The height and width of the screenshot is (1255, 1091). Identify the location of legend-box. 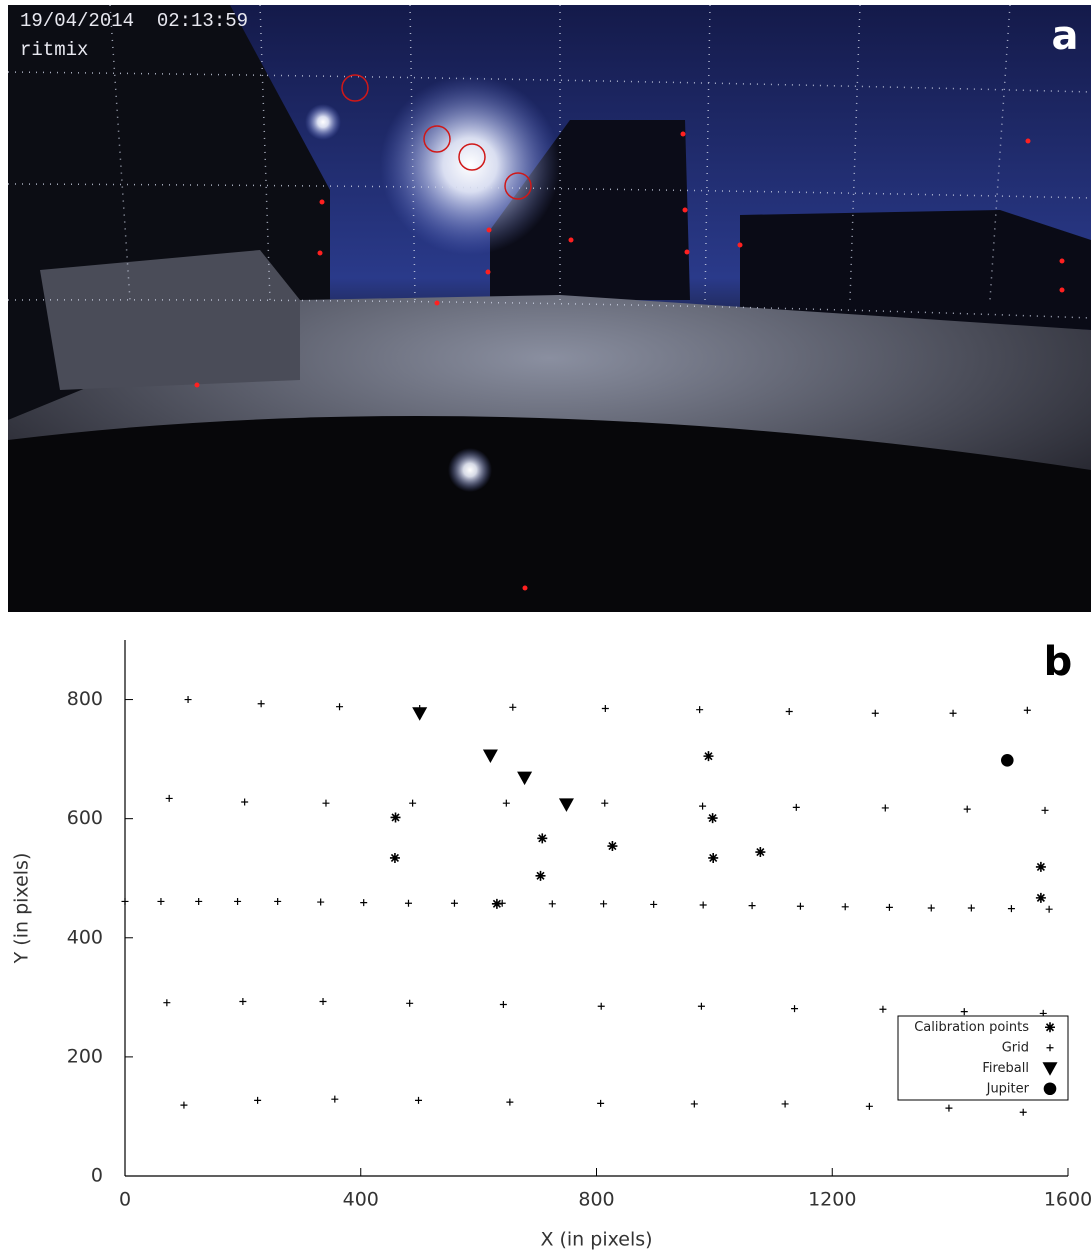
(983, 1058).